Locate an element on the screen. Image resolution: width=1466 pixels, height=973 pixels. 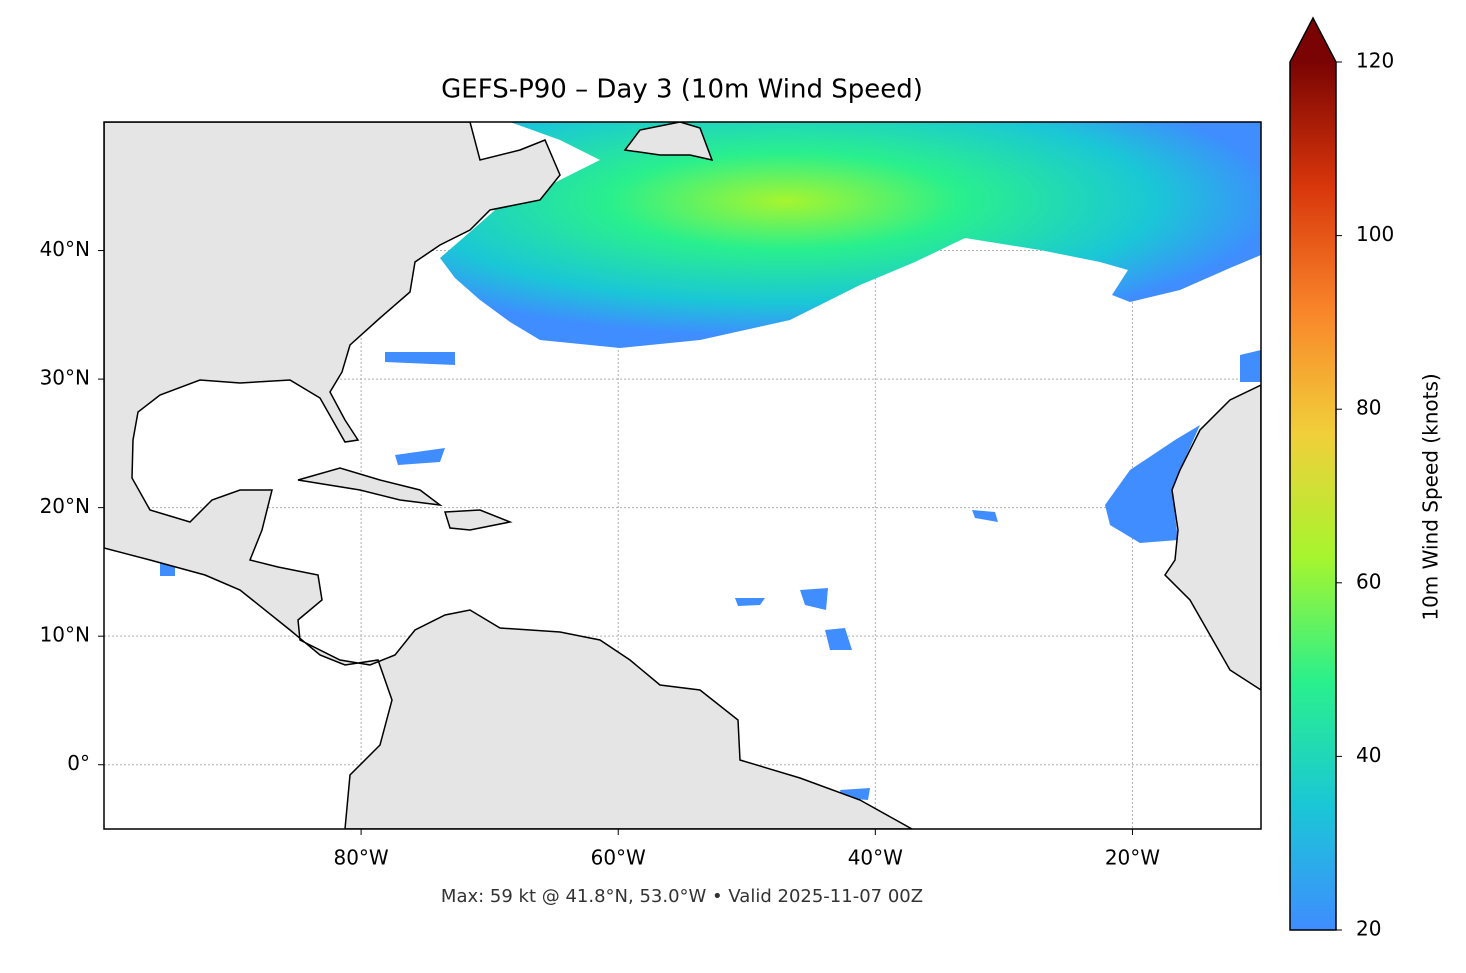
y-tick-label: 20°N is located at coordinates (65, 506).